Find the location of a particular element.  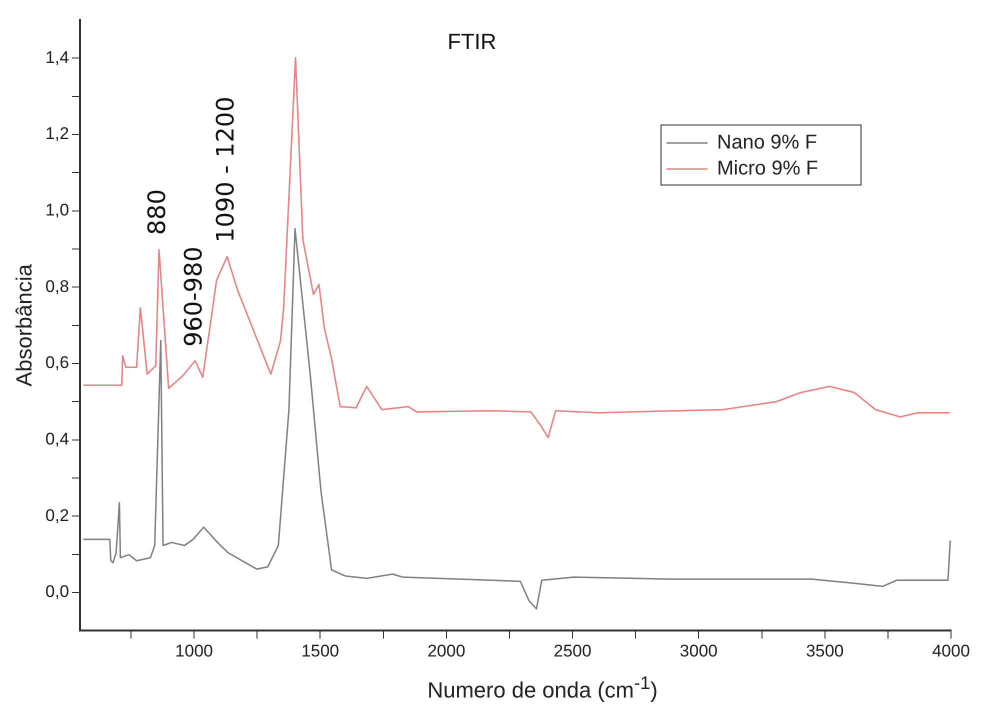

x-tick-label: 1500 is located at coordinates (320, 650).